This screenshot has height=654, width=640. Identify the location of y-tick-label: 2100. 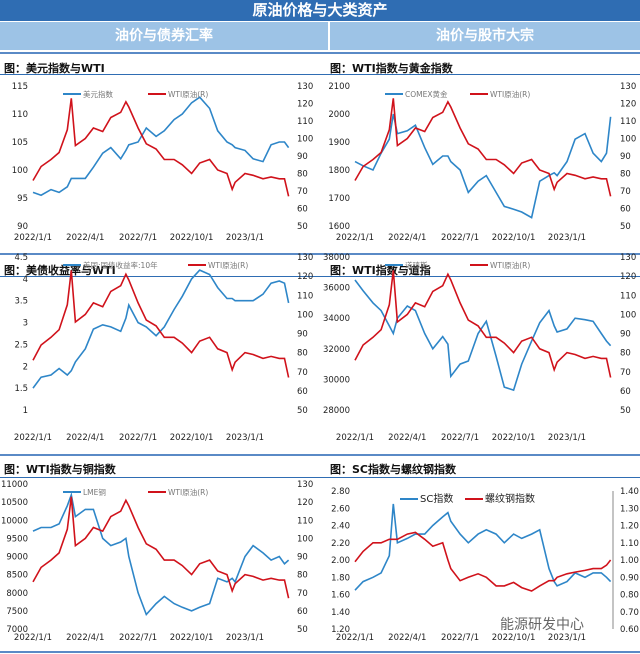
(339, 87).